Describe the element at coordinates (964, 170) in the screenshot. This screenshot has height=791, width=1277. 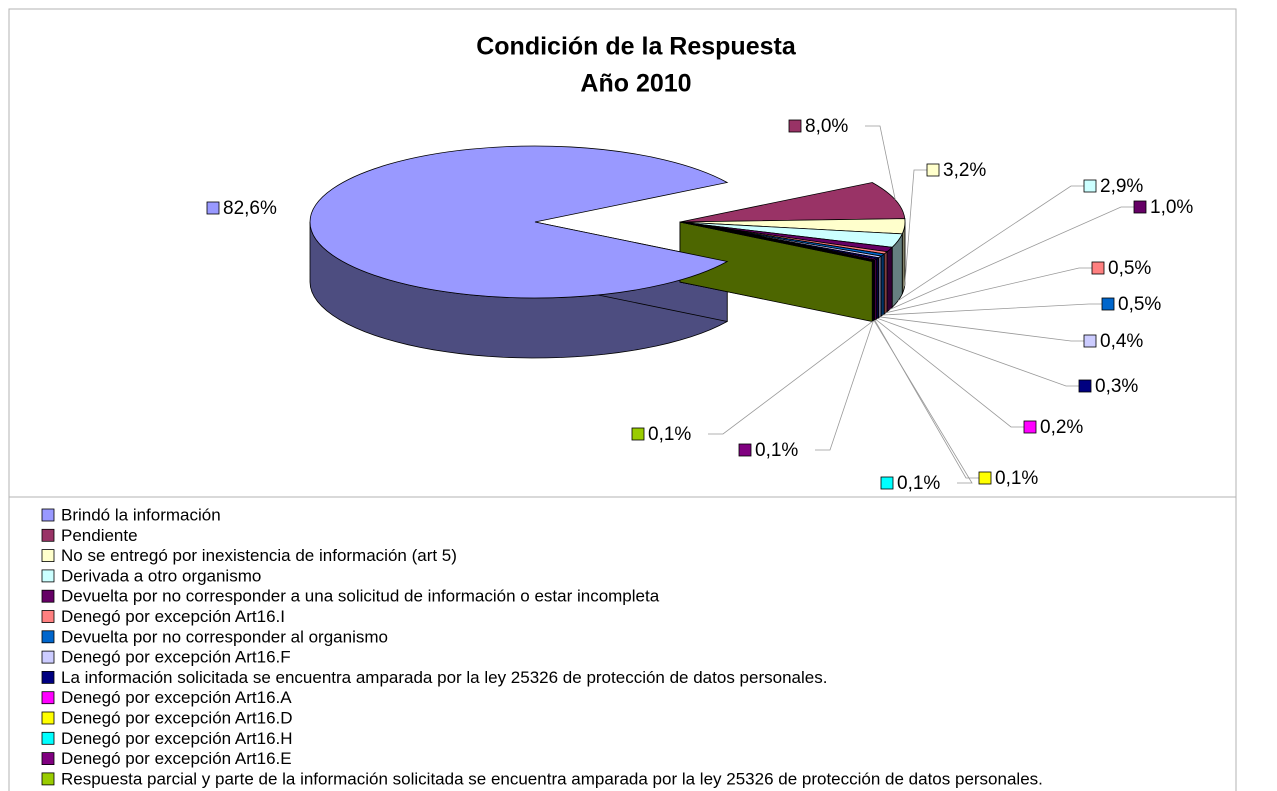
I see `data-label: 3,2%` at that location.